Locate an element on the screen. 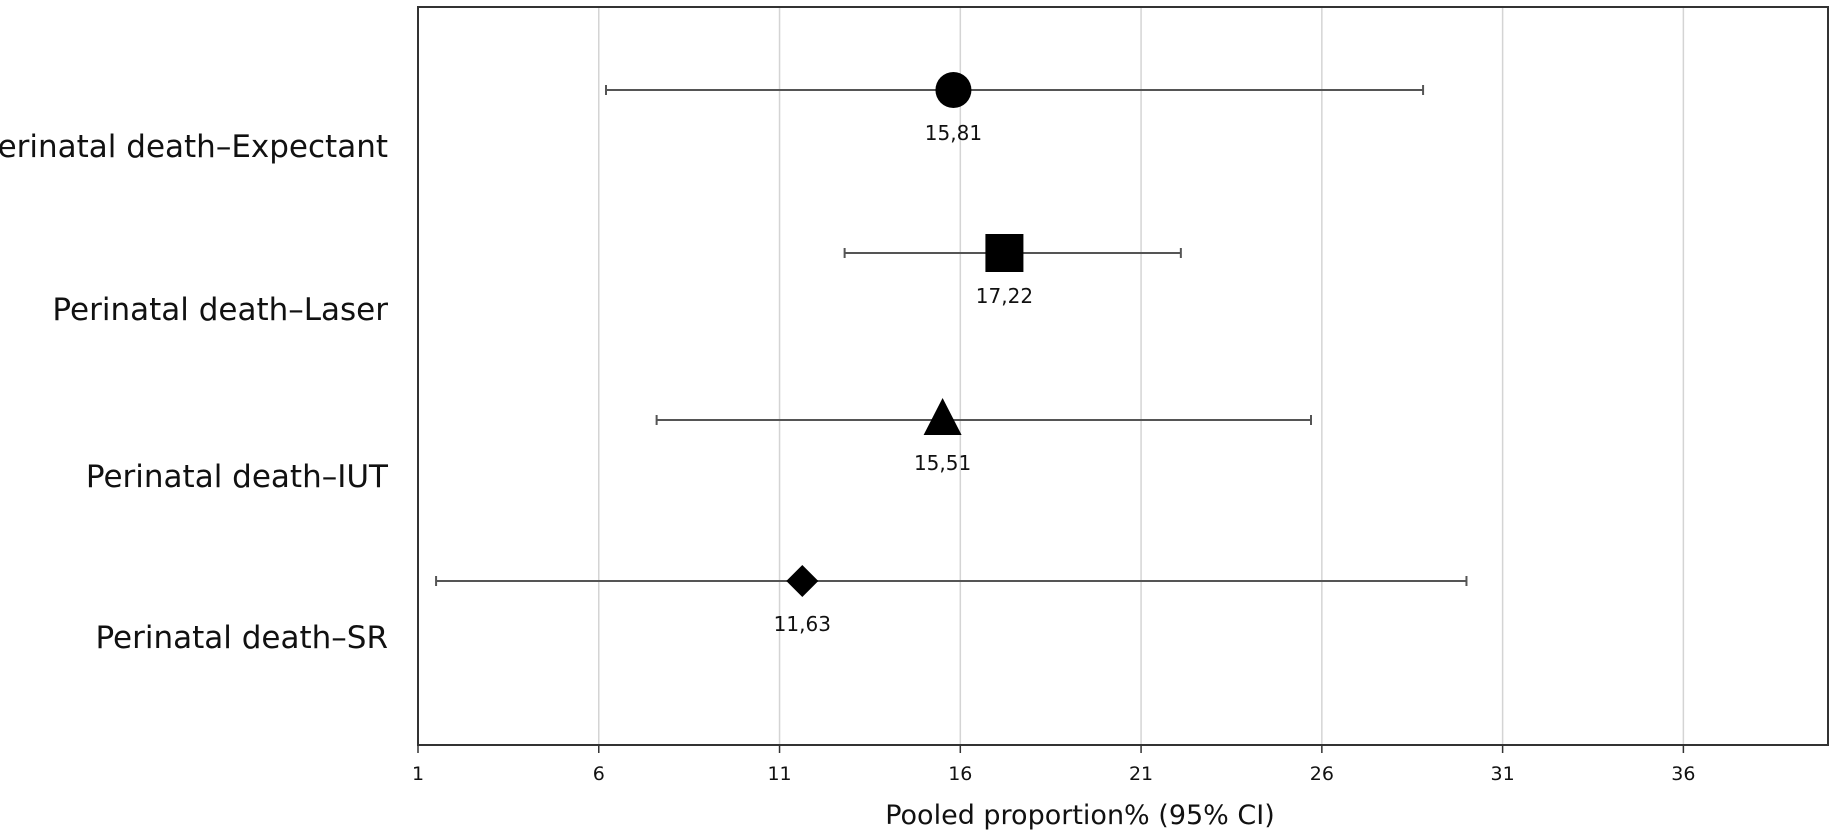 The image size is (1839, 833). category-label: Perinatal death–SR is located at coordinates (241, 638).